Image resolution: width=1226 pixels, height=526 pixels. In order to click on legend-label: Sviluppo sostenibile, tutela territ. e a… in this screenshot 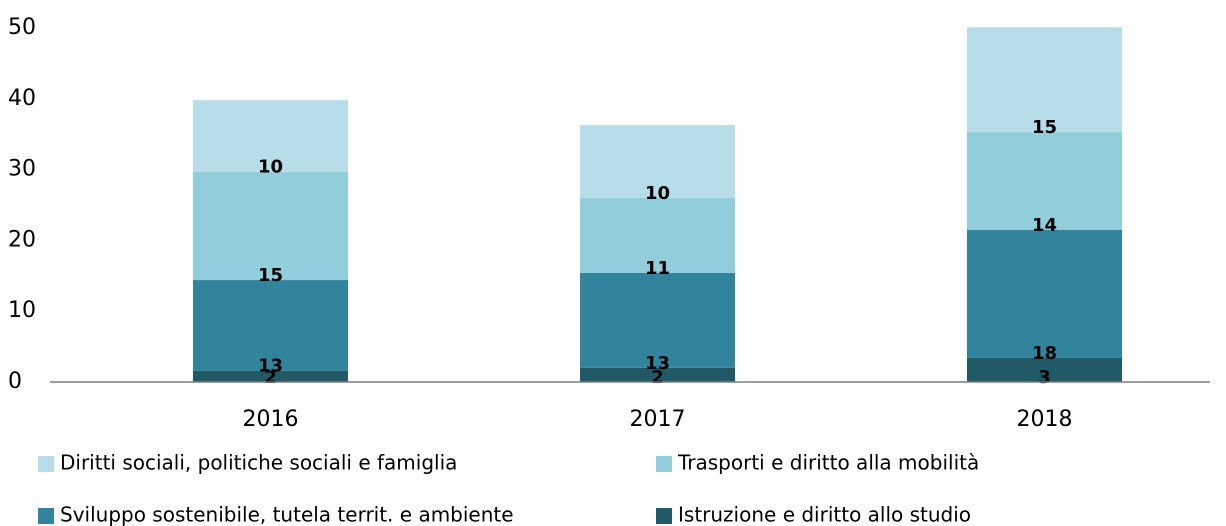, I will do `click(287, 514)`.